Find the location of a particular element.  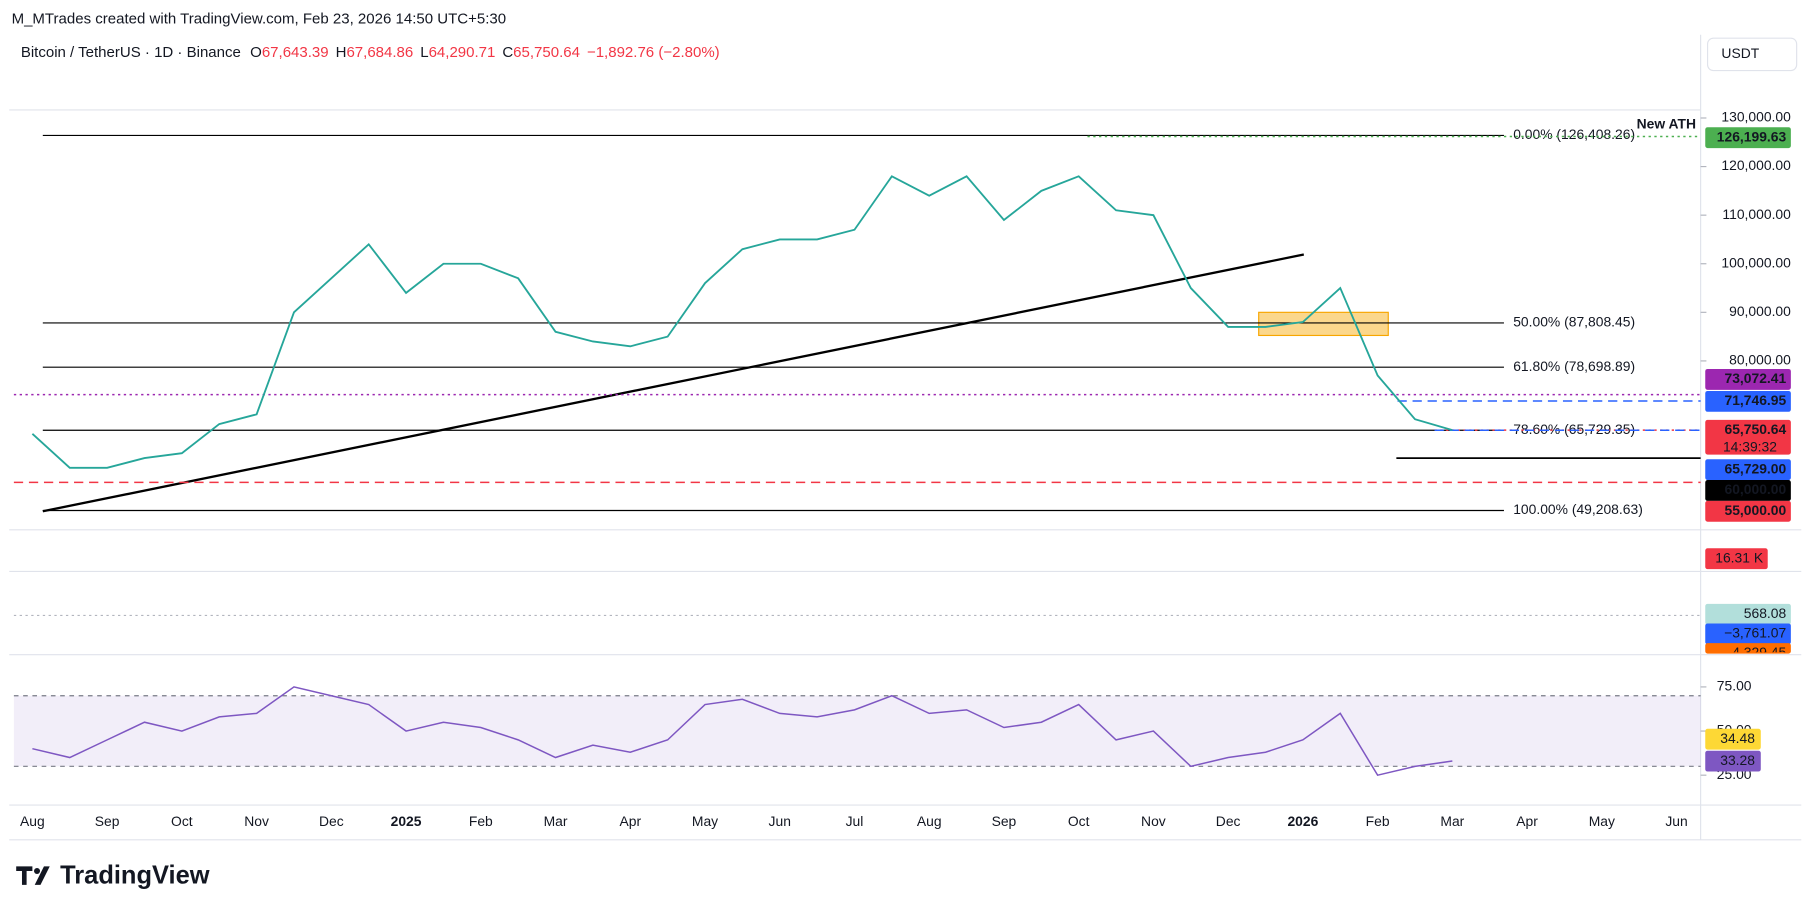

brand-logo is located at coordinates (33, 875).